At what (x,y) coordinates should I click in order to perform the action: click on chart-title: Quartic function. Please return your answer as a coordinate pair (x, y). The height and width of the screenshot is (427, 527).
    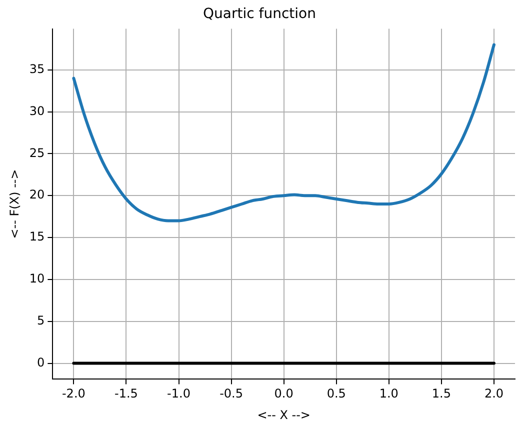
    Looking at the image, I should click on (259, 14).